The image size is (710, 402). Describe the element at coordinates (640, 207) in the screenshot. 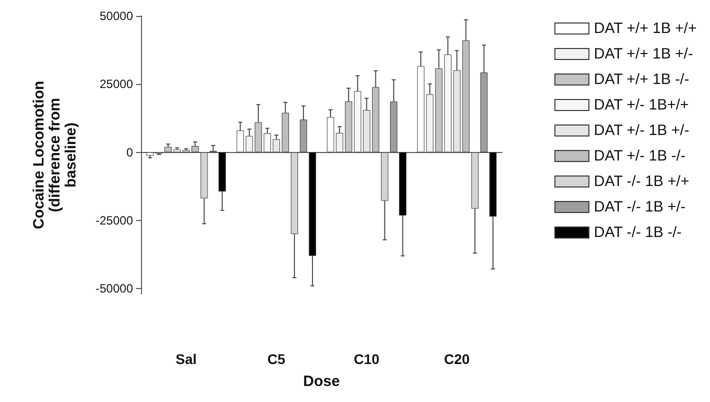

I see `legend-label: DAT -/- 1B +/-` at that location.